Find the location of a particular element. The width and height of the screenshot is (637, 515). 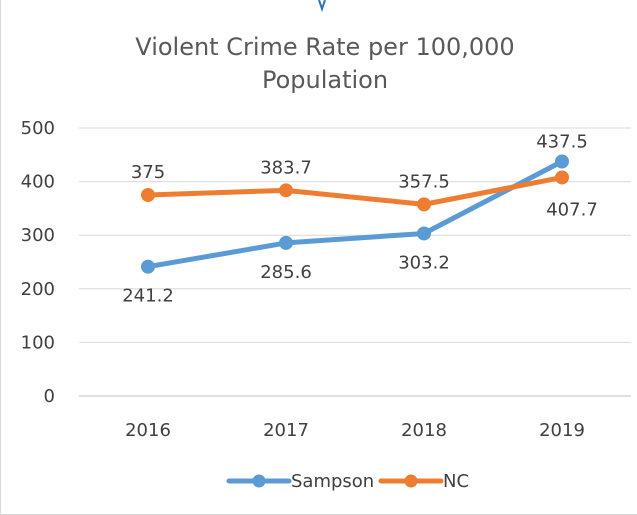

chart-title-line-1: Violent Crime Rate per 100,000 is located at coordinates (324, 47).